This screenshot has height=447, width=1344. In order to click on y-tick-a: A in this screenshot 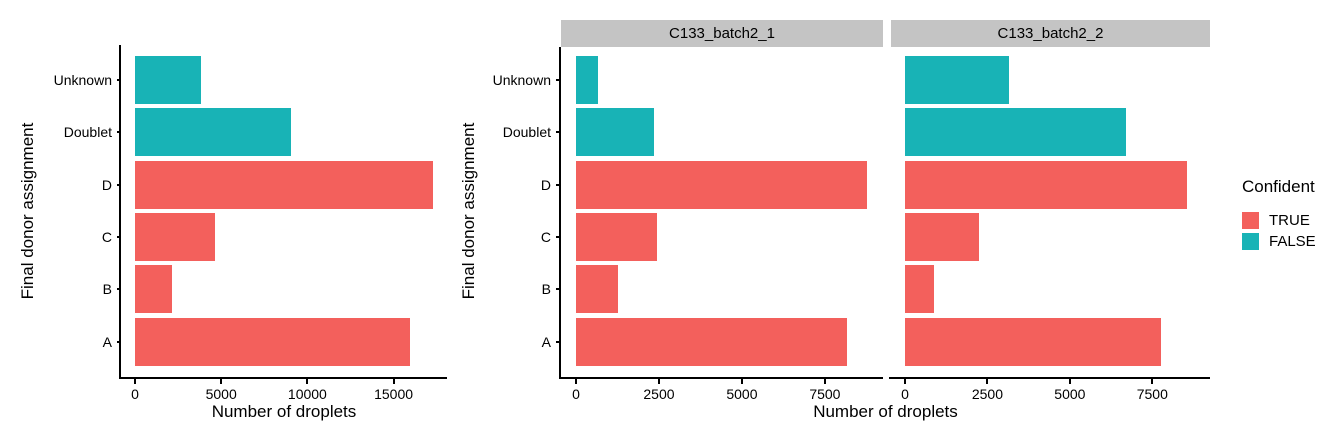, I will do `click(512, 342)`.